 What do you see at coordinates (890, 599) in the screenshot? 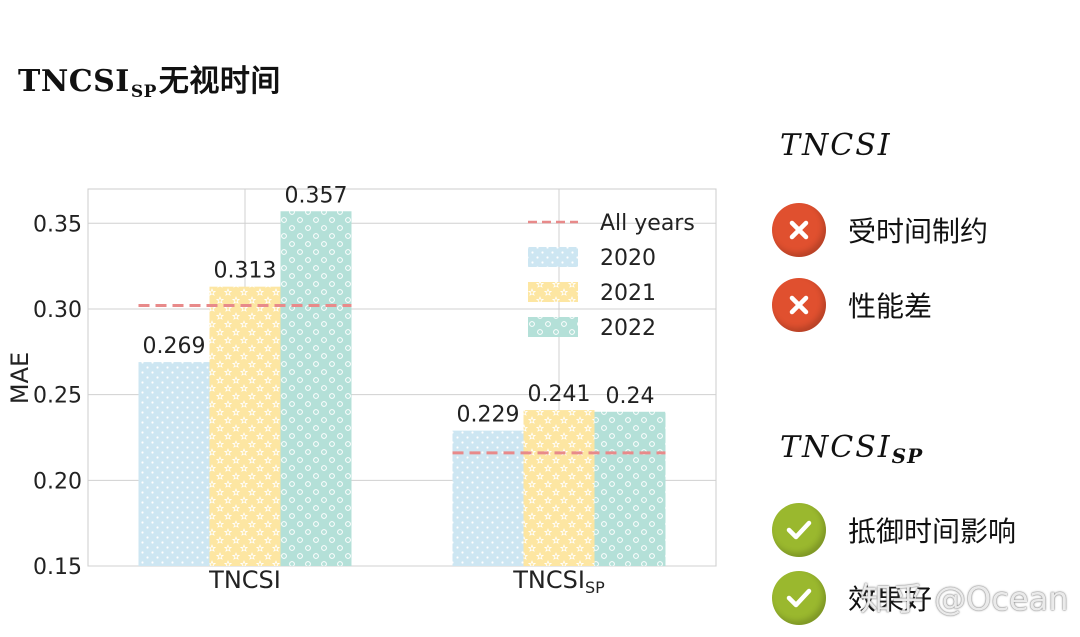
I see `item-label: 效果好` at bounding box center [890, 599].